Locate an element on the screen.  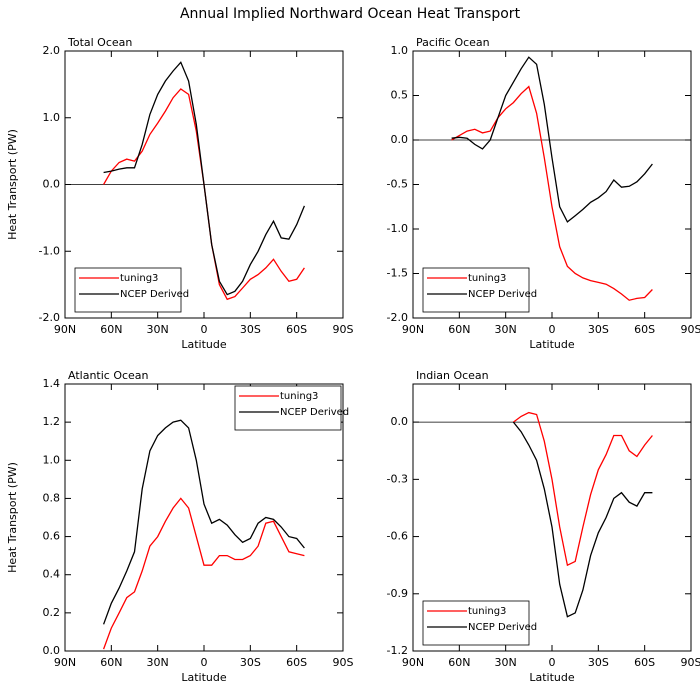
y-tick-label: 0.8 is located at coordinates (52, 497).